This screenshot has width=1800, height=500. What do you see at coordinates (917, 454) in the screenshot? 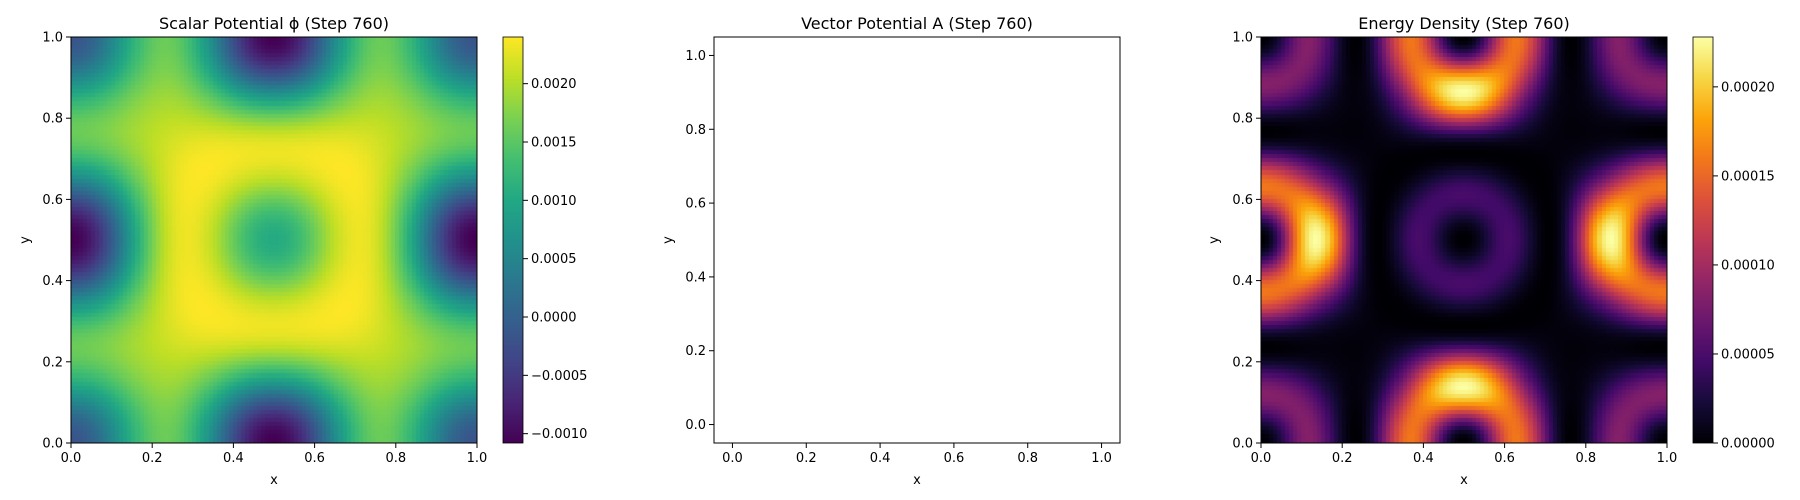
I see `panel2-x-ticks: 0.0 0.2 0.4 0.6 0.8 1.0` at bounding box center [917, 454].